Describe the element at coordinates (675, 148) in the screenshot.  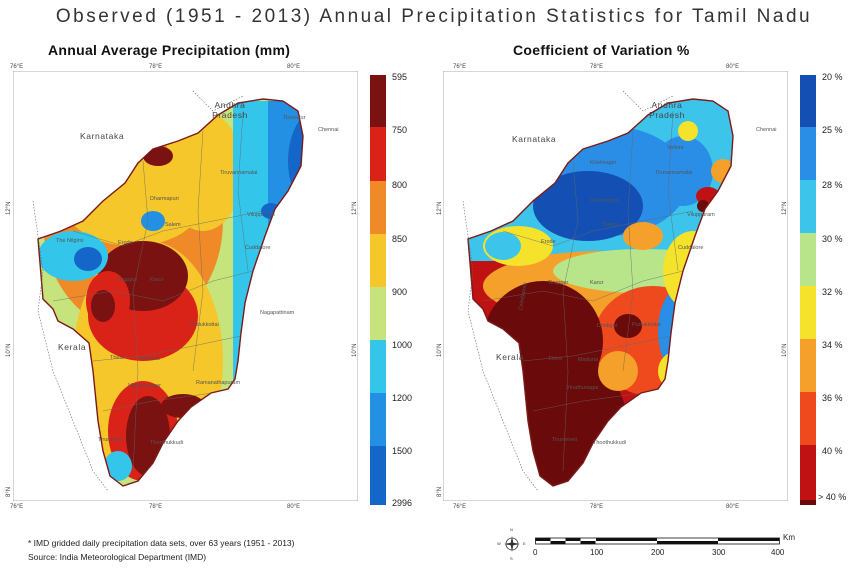
I see `right-city: Vellore` at that location.